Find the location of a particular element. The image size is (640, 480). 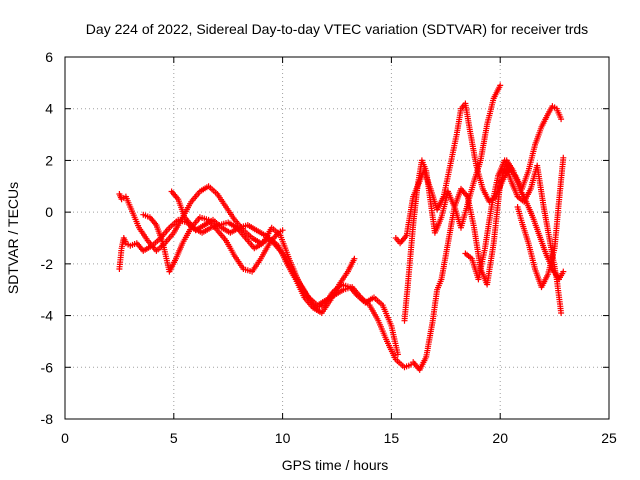

x-tick-label: 25 is located at coordinates (609, 438).